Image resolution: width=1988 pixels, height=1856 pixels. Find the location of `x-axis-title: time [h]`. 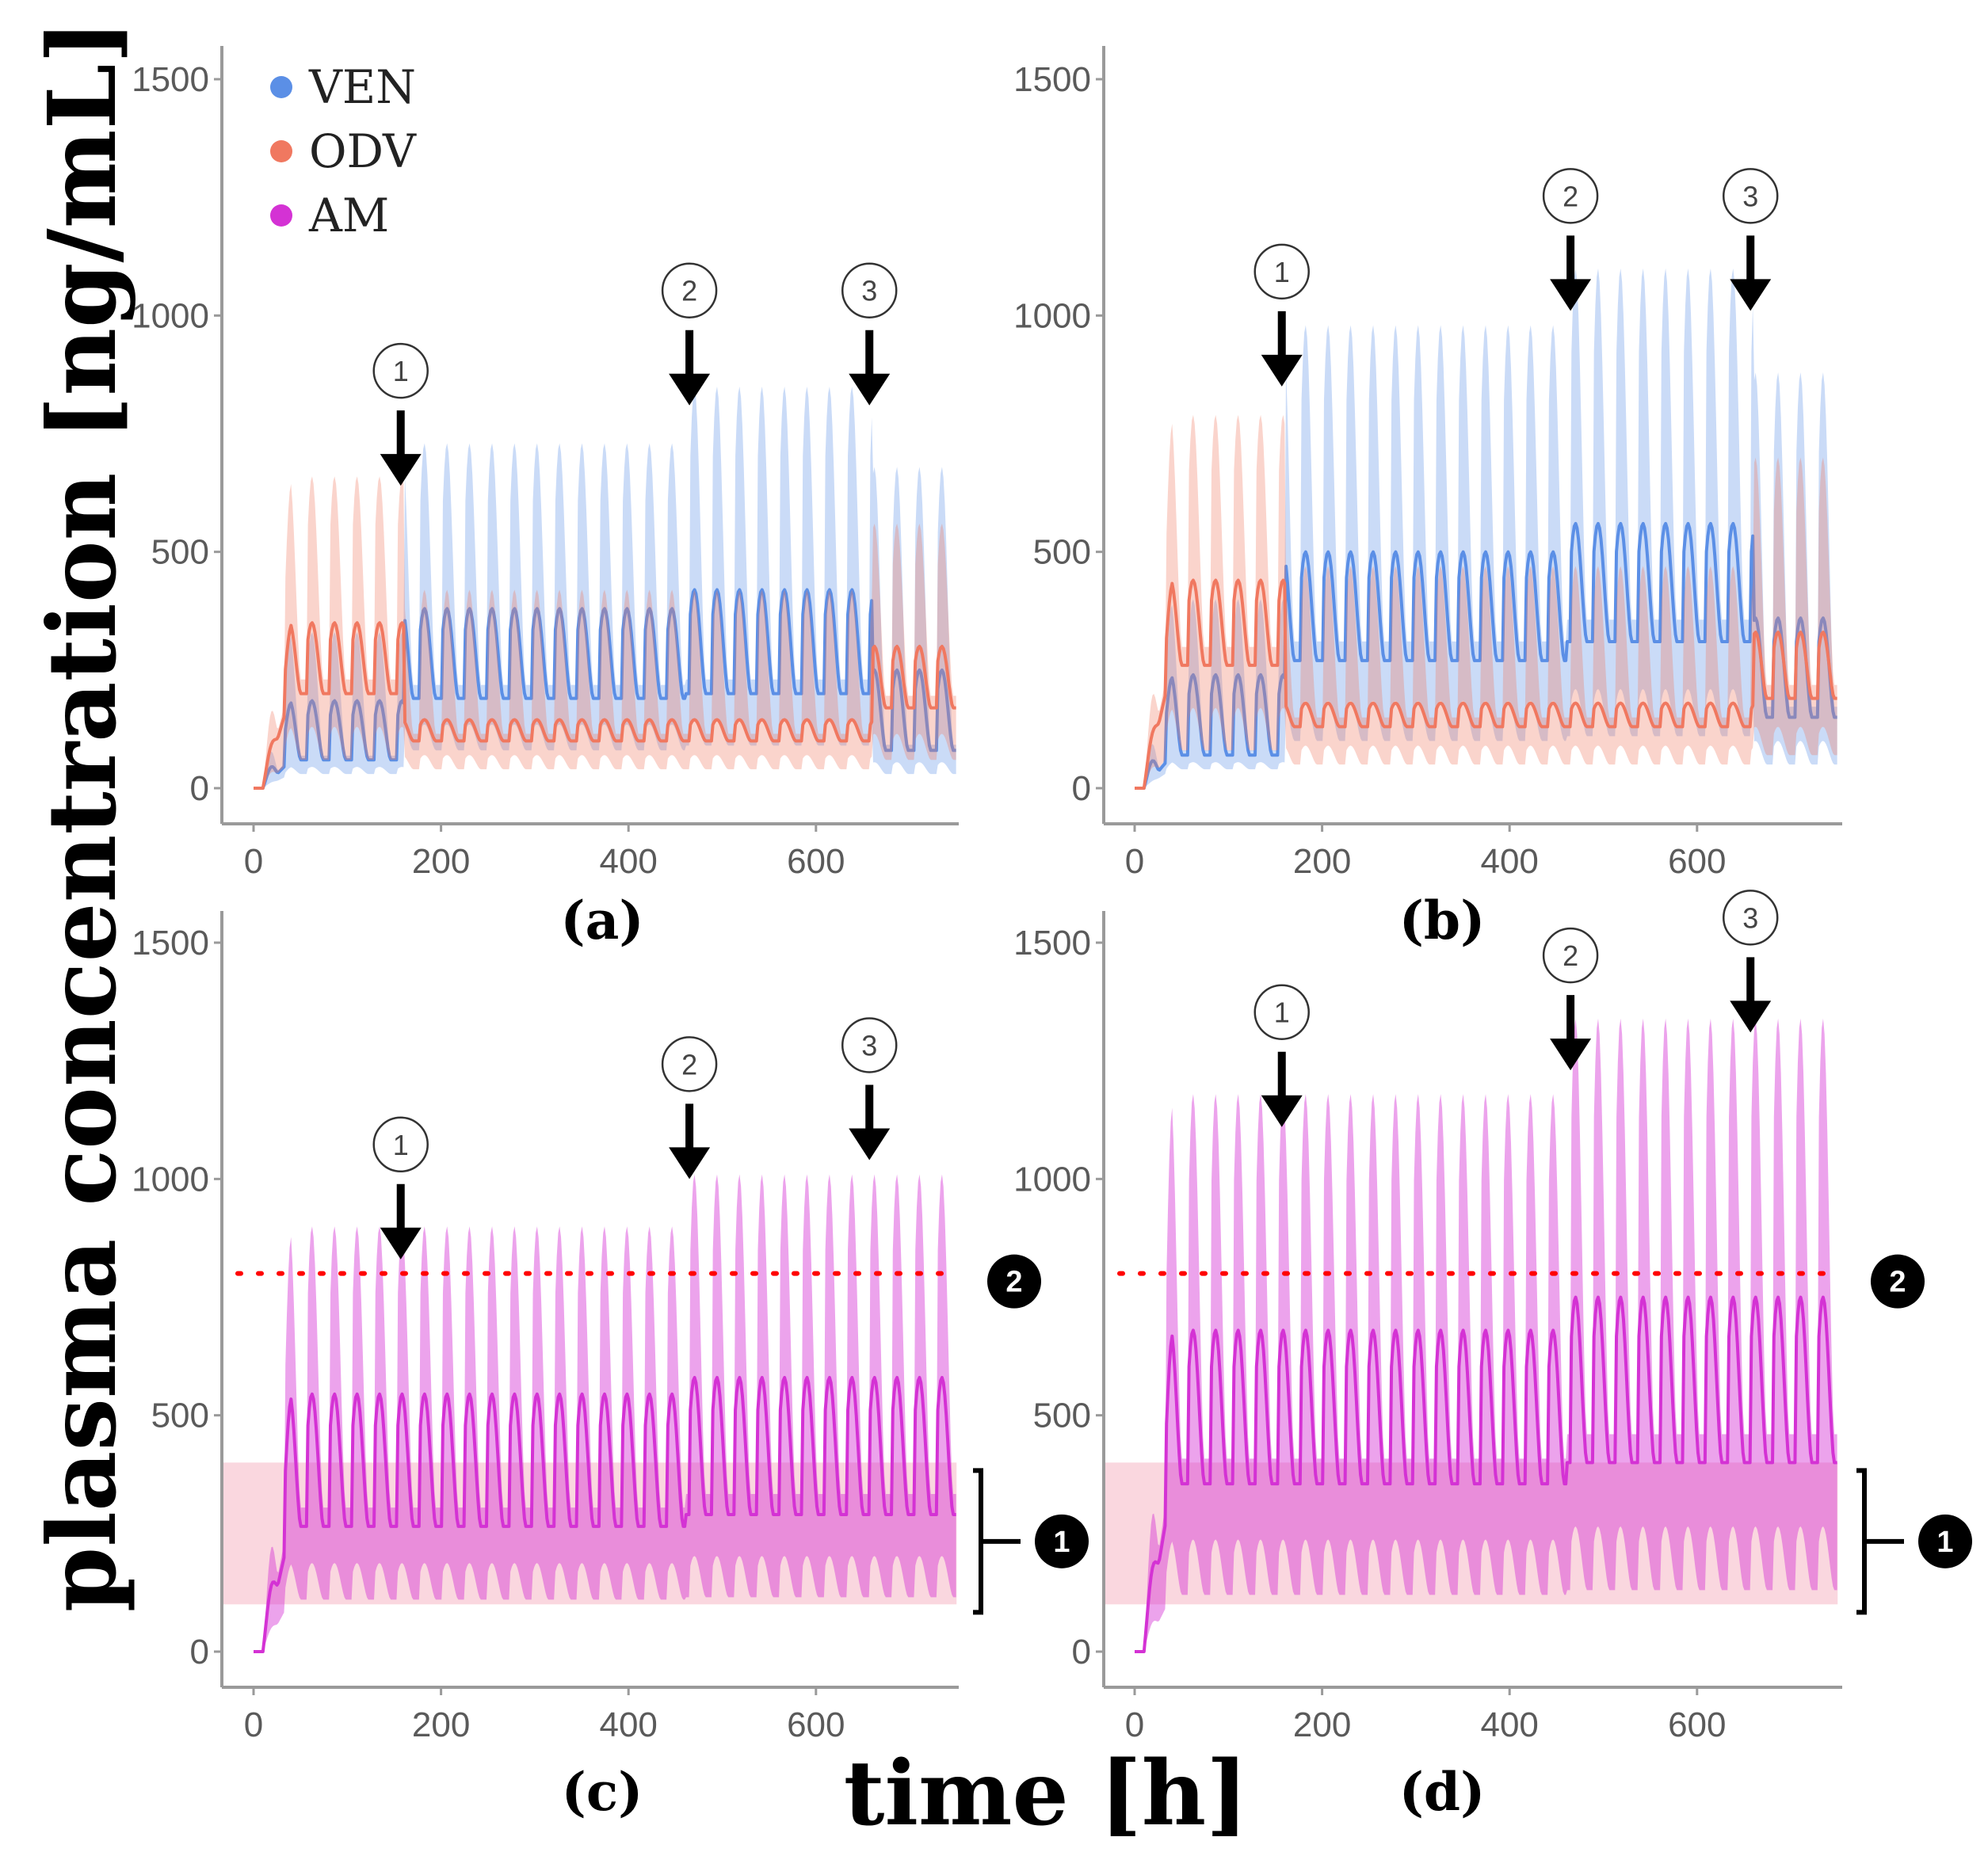

x-axis-title: time [h] is located at coordinates (1046, 1794).